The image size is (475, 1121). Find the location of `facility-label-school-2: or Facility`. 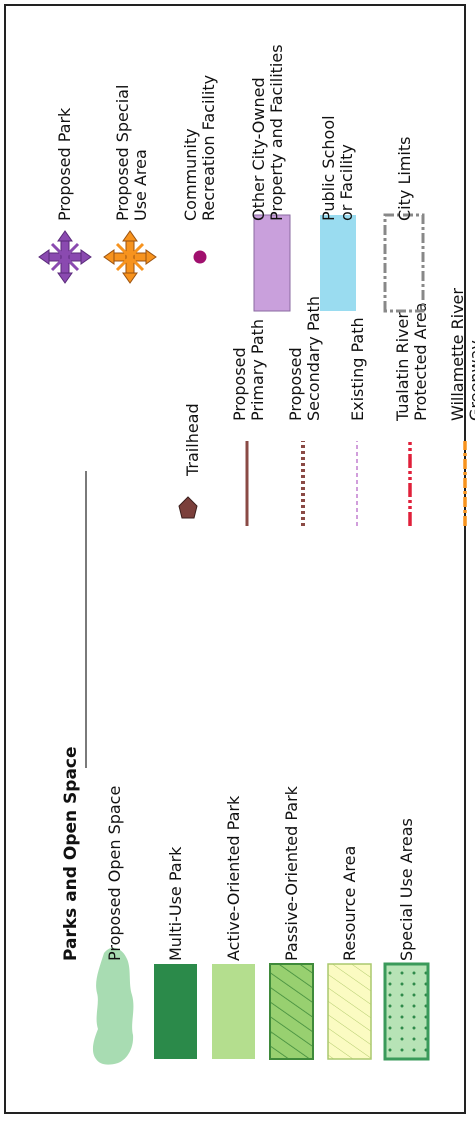

facility-label-school-2: or Facility is located at coordinates (346, 182).